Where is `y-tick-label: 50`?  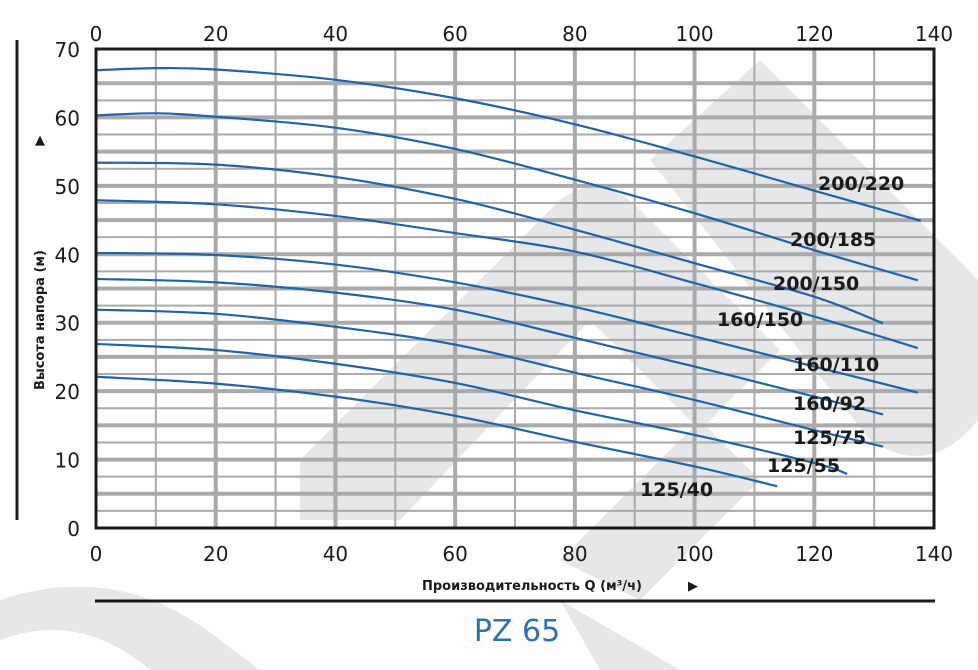
y-tick-label: 50 is located at coordinates (67, 187).